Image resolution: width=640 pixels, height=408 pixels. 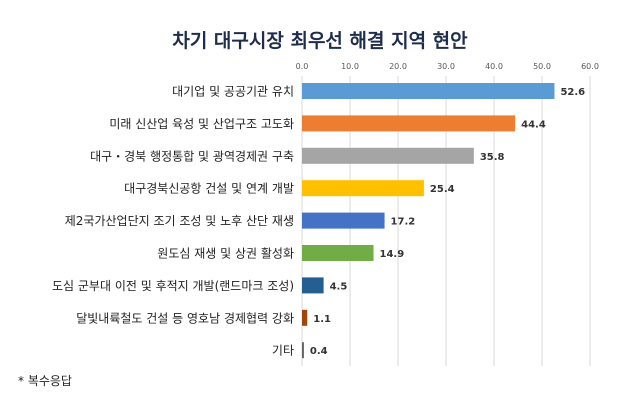 What do you see at coordinates (283, 351) in the screenshot?
I see `category-label: 기타` at bounding box center [283, 351].